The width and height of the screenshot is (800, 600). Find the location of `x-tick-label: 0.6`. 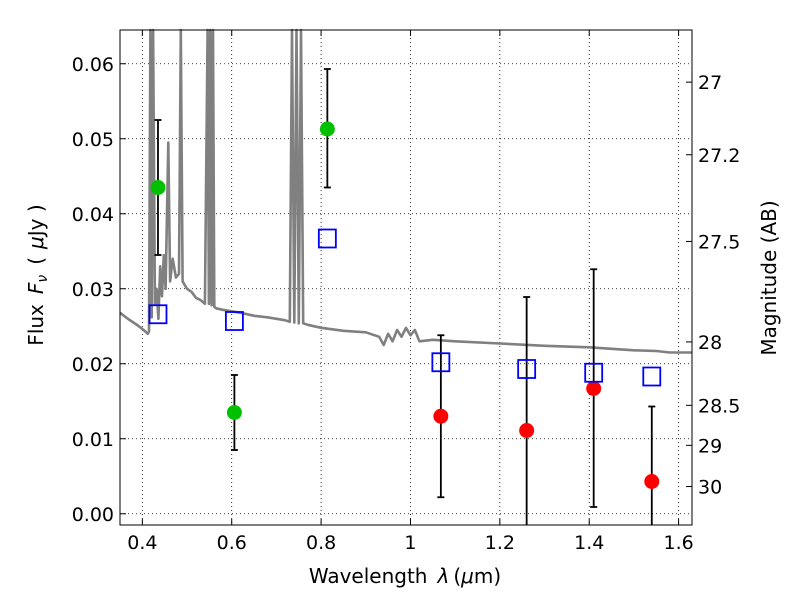

x-tick-label: 0.6 is located at coordinates (232, 543).